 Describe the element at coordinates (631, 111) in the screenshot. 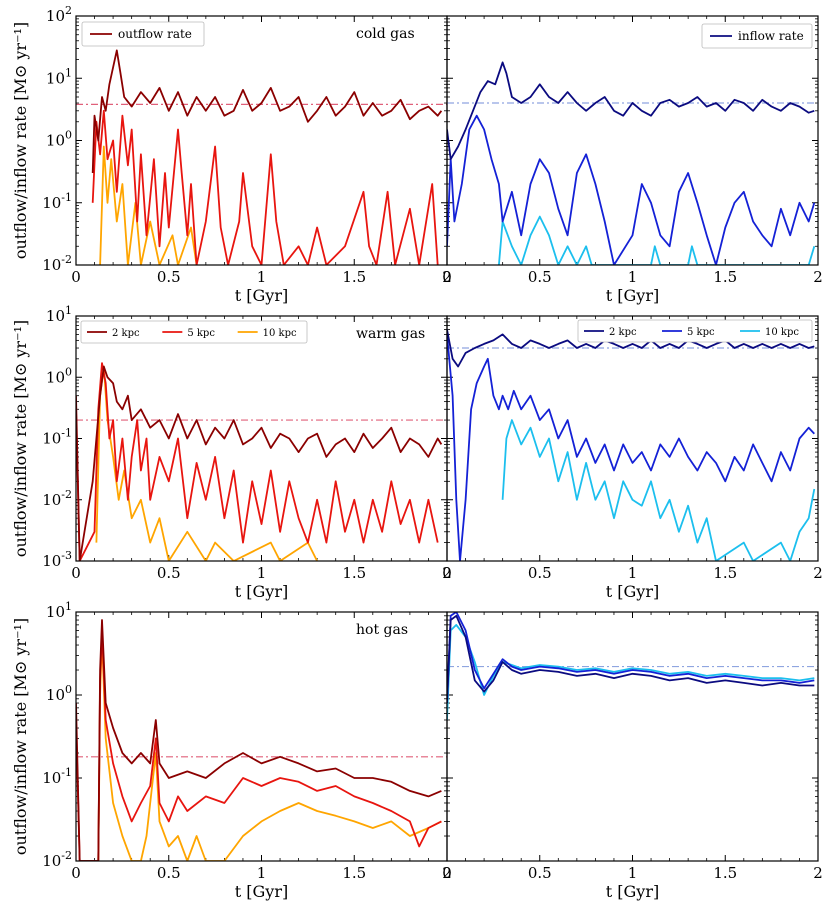

I see `cold-gas-inflow-line-2kpc` at that location.